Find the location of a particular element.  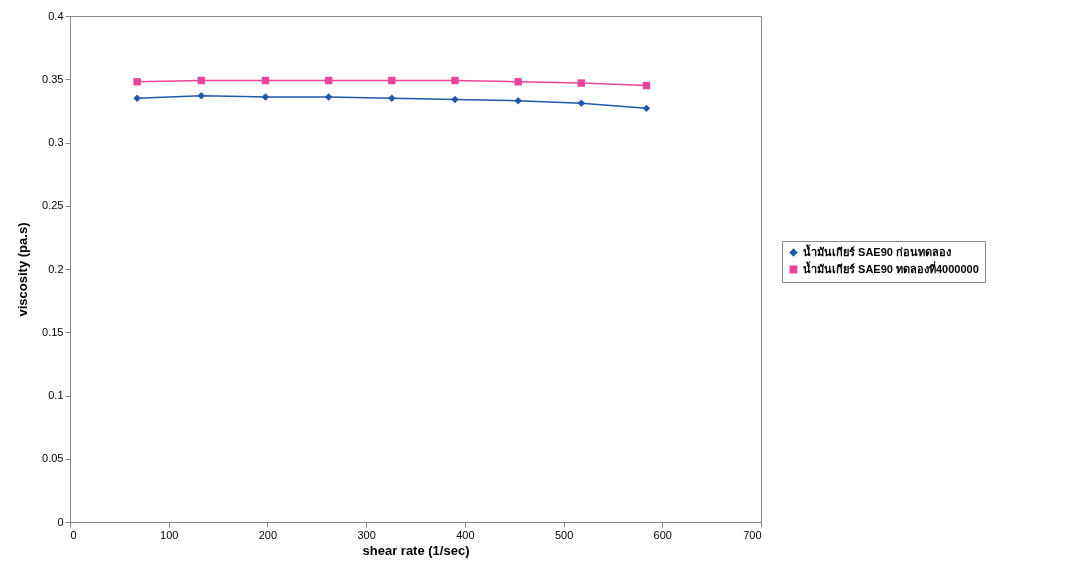

x-tick-label: 0 is located at coordinates (73, 534).